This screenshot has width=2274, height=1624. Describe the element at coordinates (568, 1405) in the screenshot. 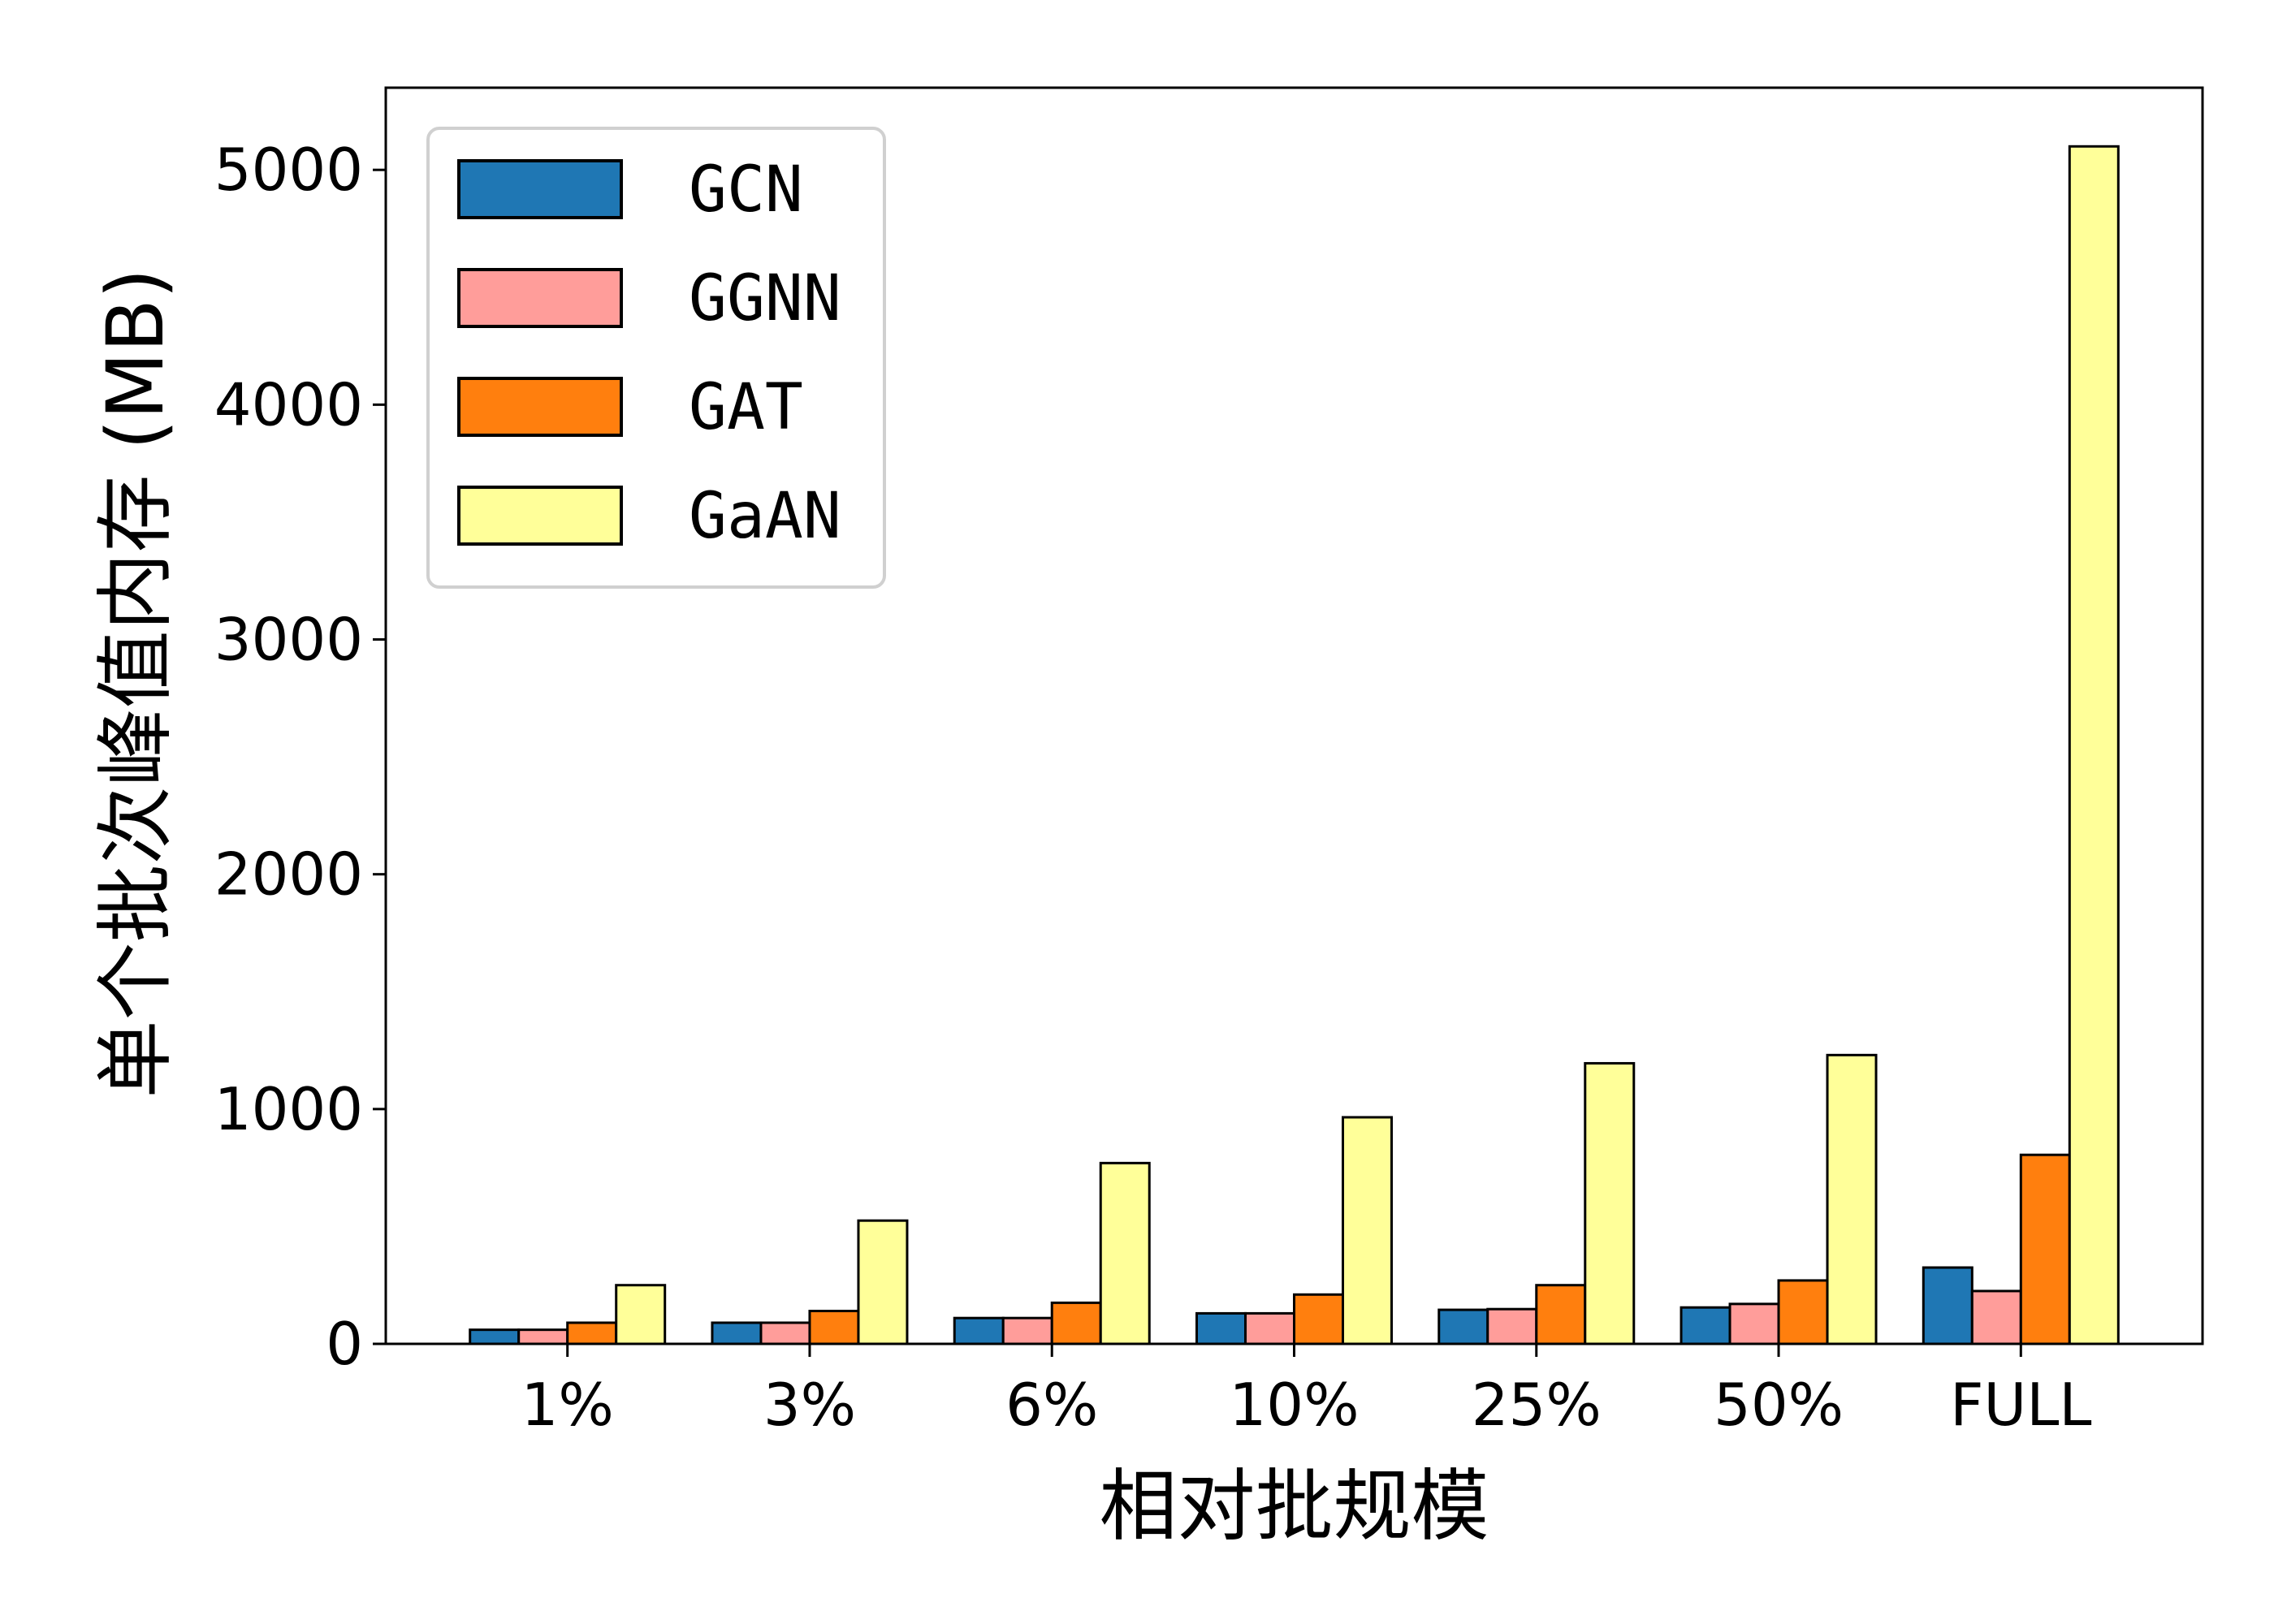

I see `x-tick-label: 1%` at that location.